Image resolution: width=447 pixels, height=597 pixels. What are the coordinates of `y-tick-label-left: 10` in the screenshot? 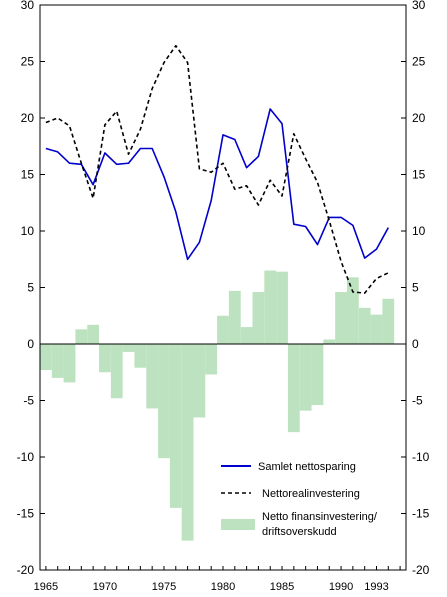 It's located at (28, 231).